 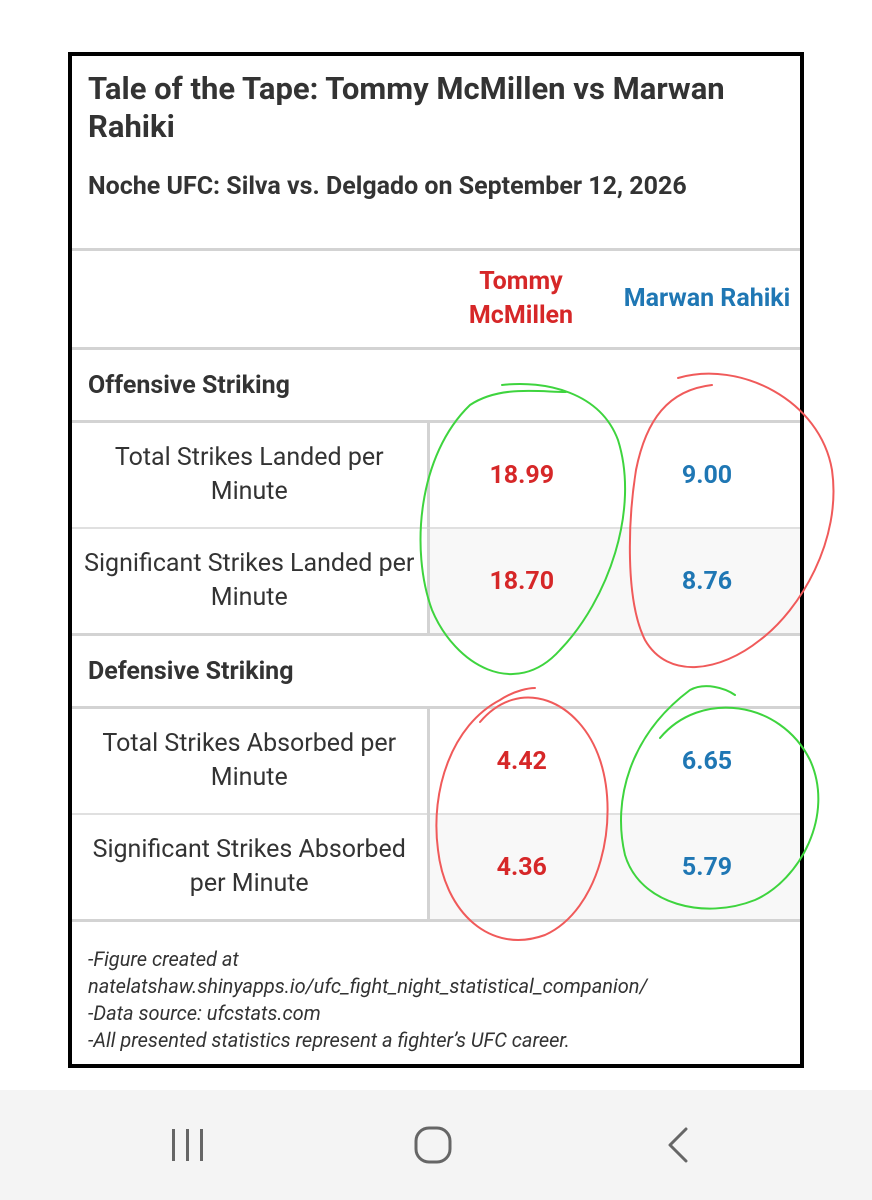 I want to click on fighter-b-value: 6.65, so click(x=707, y=761).